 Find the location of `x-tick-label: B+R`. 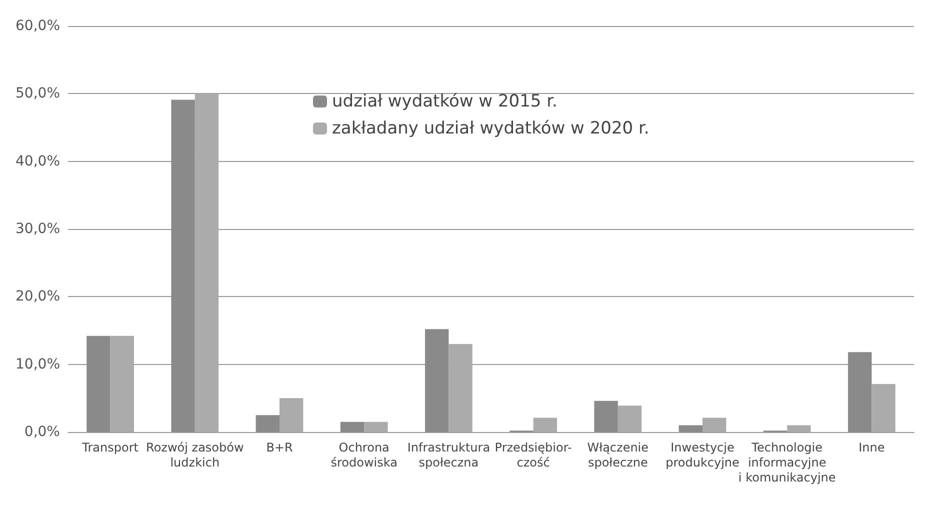

x-tick-label: B+R is located at coordinates (279, 447).